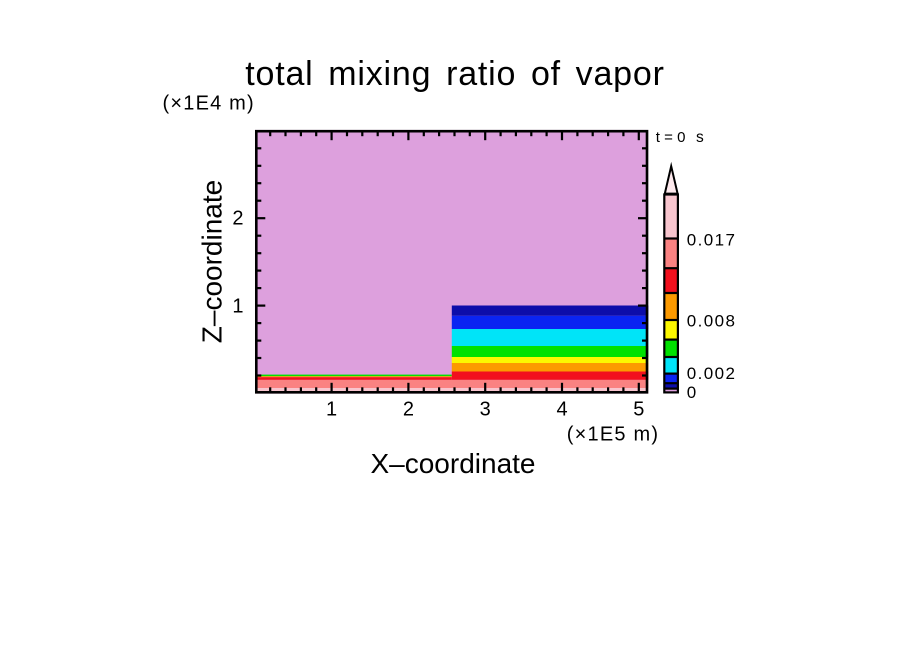  What do you see at coordinates (452, 463) in the screenshot?
I see `svg-text: X–coordinate` at bounding box center [452, 463].